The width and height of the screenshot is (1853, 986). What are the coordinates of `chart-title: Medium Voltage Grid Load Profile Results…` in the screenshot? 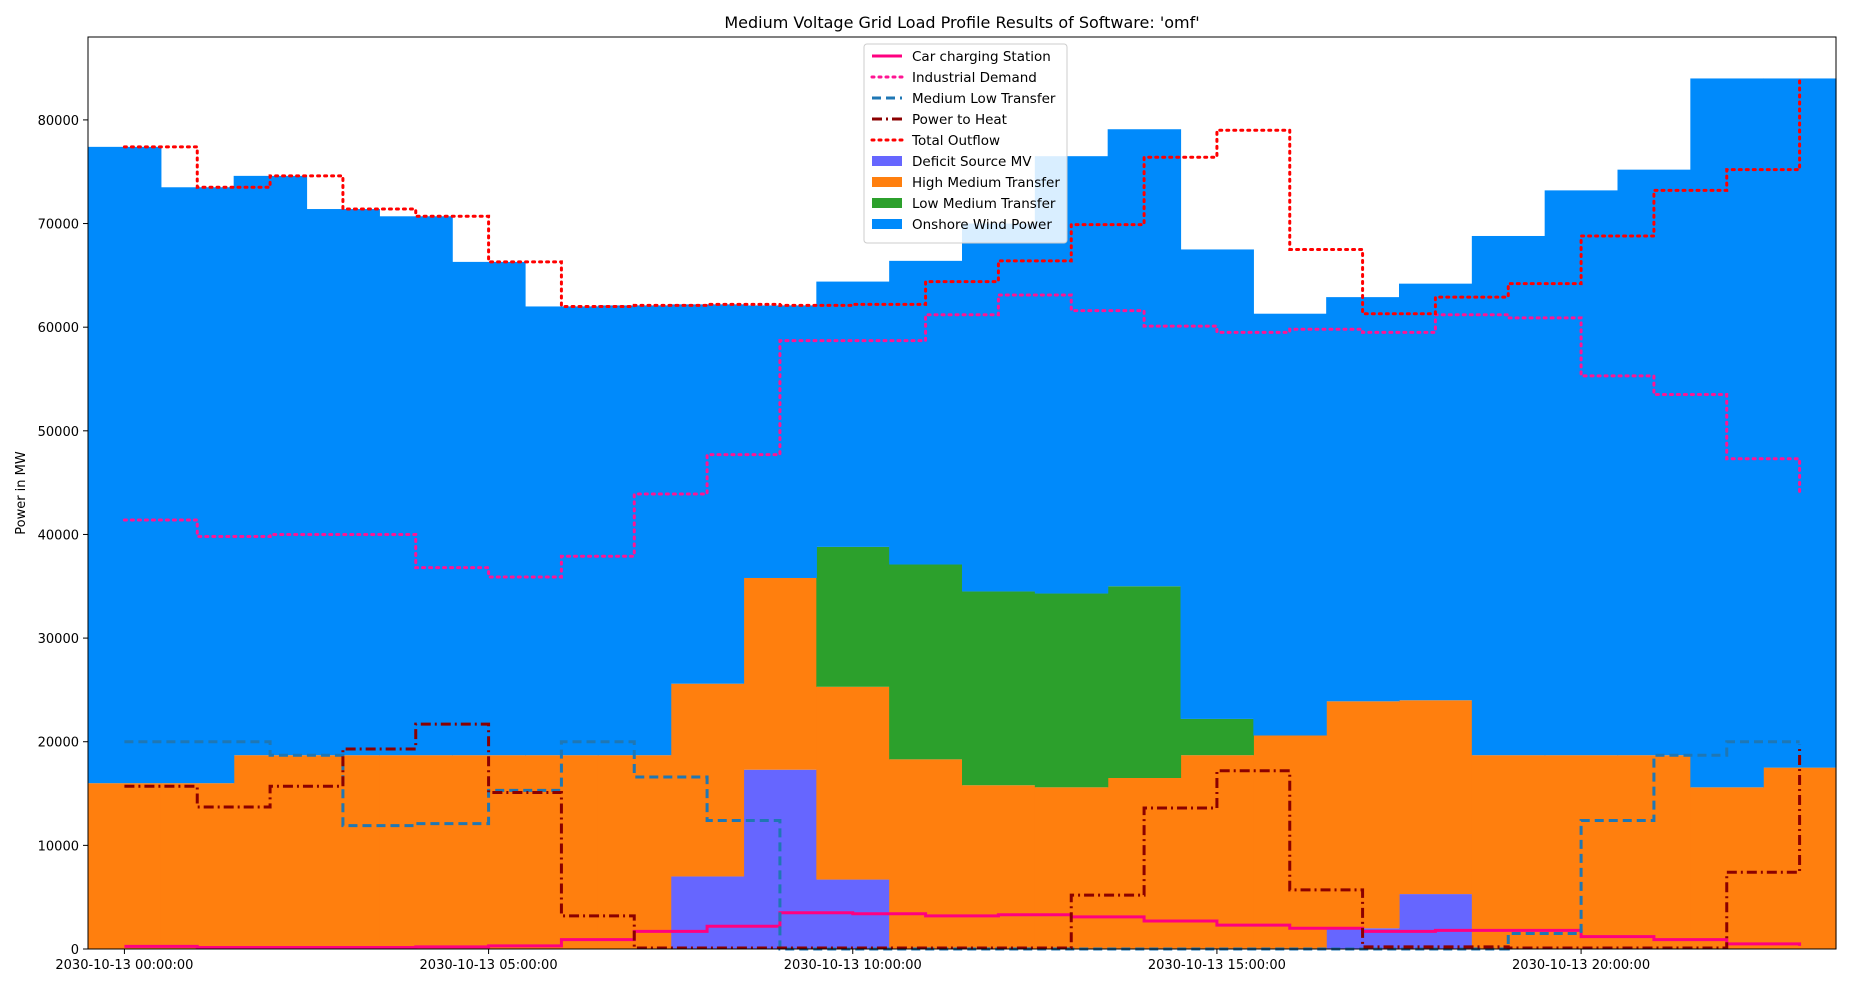 It's located at (961, 22).